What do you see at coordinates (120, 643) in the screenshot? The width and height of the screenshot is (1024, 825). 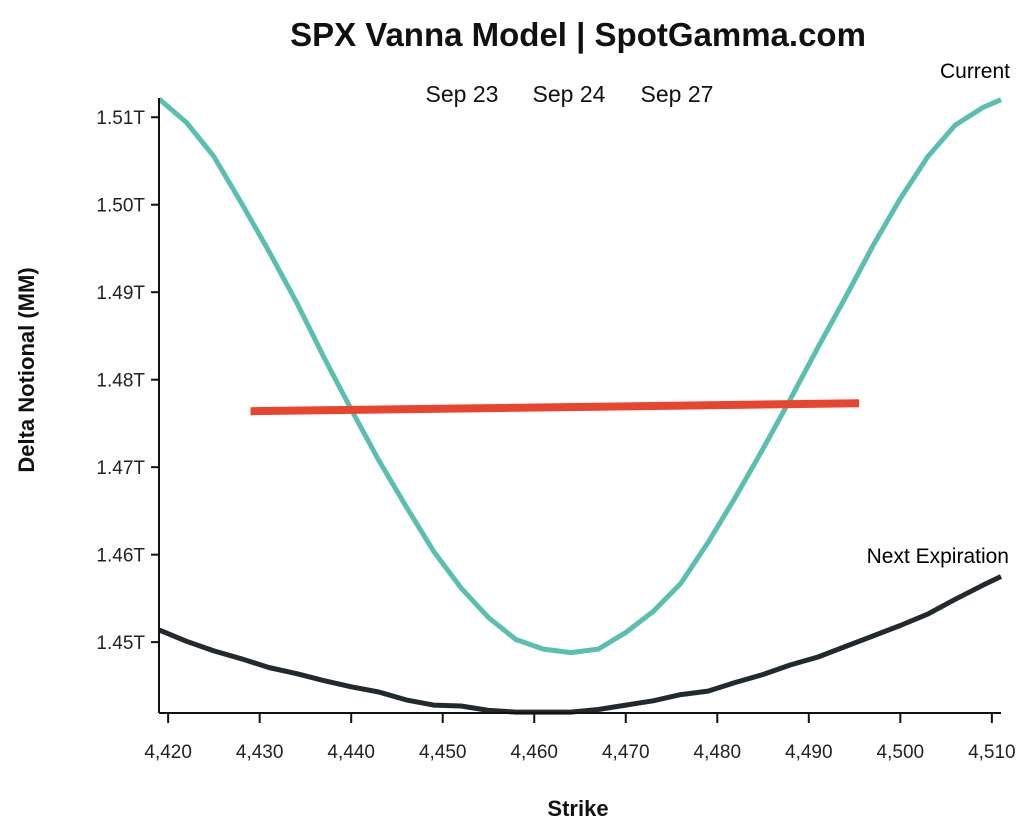 I see `y-tick-label: 1.45T` at bounding box center [120, 643].